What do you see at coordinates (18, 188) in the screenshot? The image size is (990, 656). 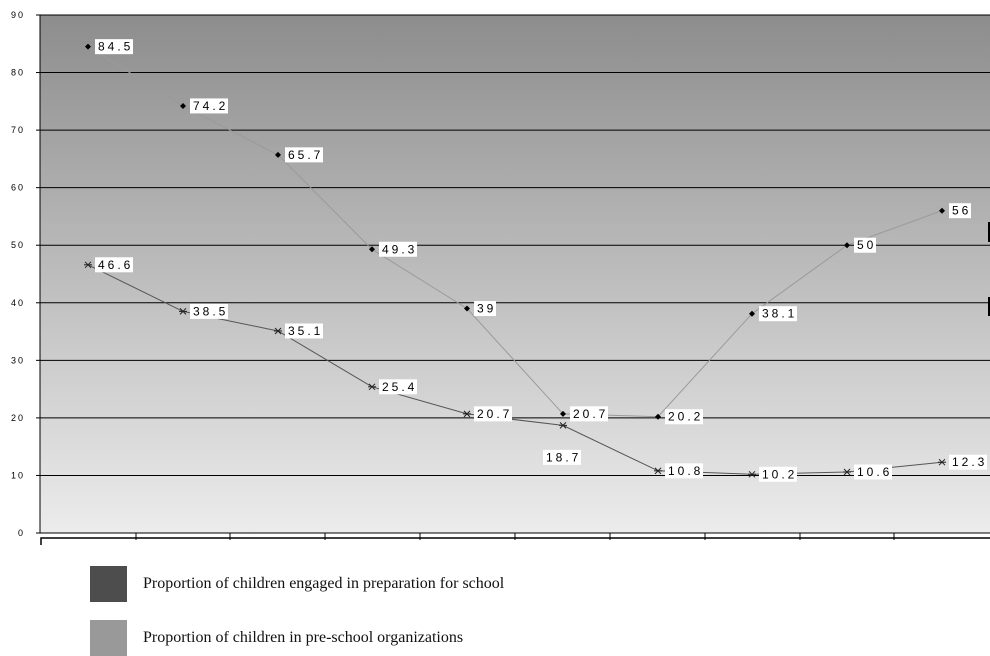 I see `y-tick-label: 60` at bounding box center [18, 188].